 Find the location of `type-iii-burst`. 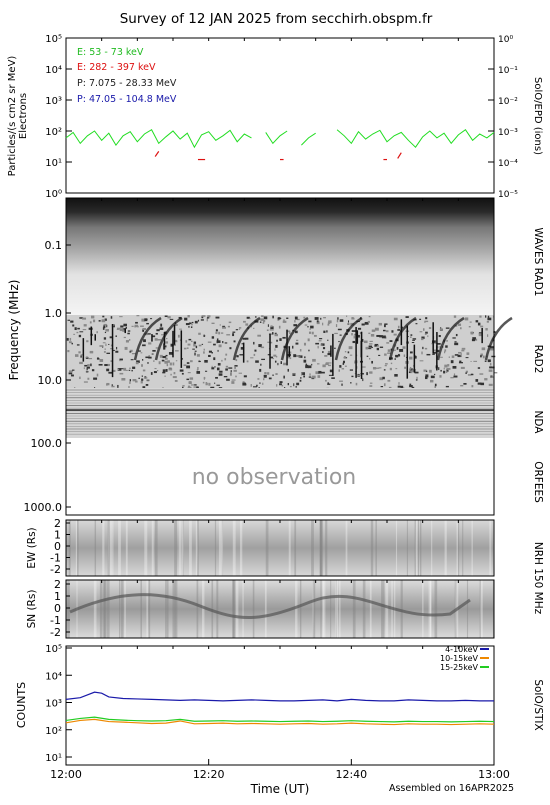

type-iii-burst is located at coordinates (450, 338).